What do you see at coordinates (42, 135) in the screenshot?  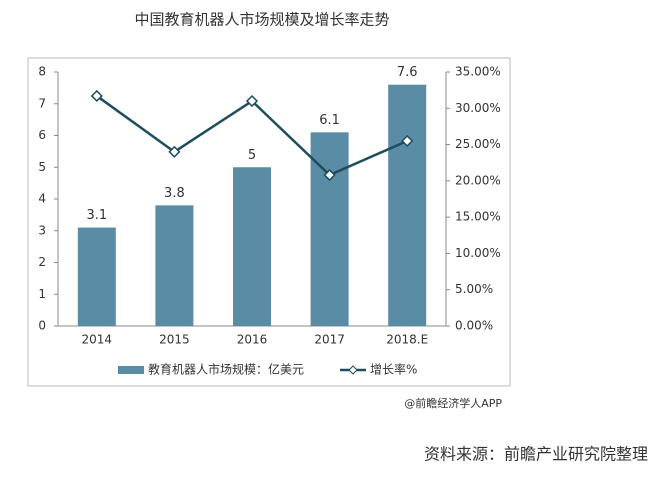 I see `y-tick-label: 6` at bounding box center [42, 135].